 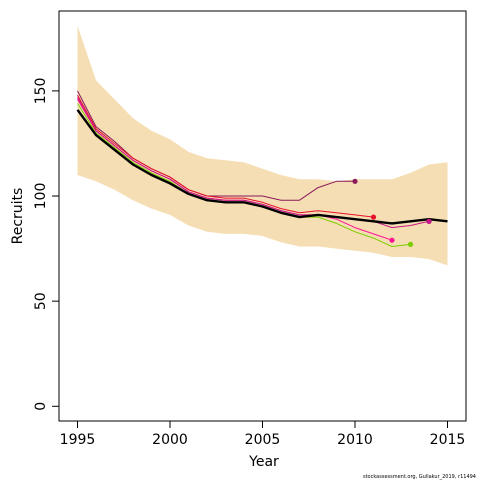 What do you see at coordinates (18, 216) in the screenshot?
I see `y-axis-title: Recruits` at bounding box center [18, 216].